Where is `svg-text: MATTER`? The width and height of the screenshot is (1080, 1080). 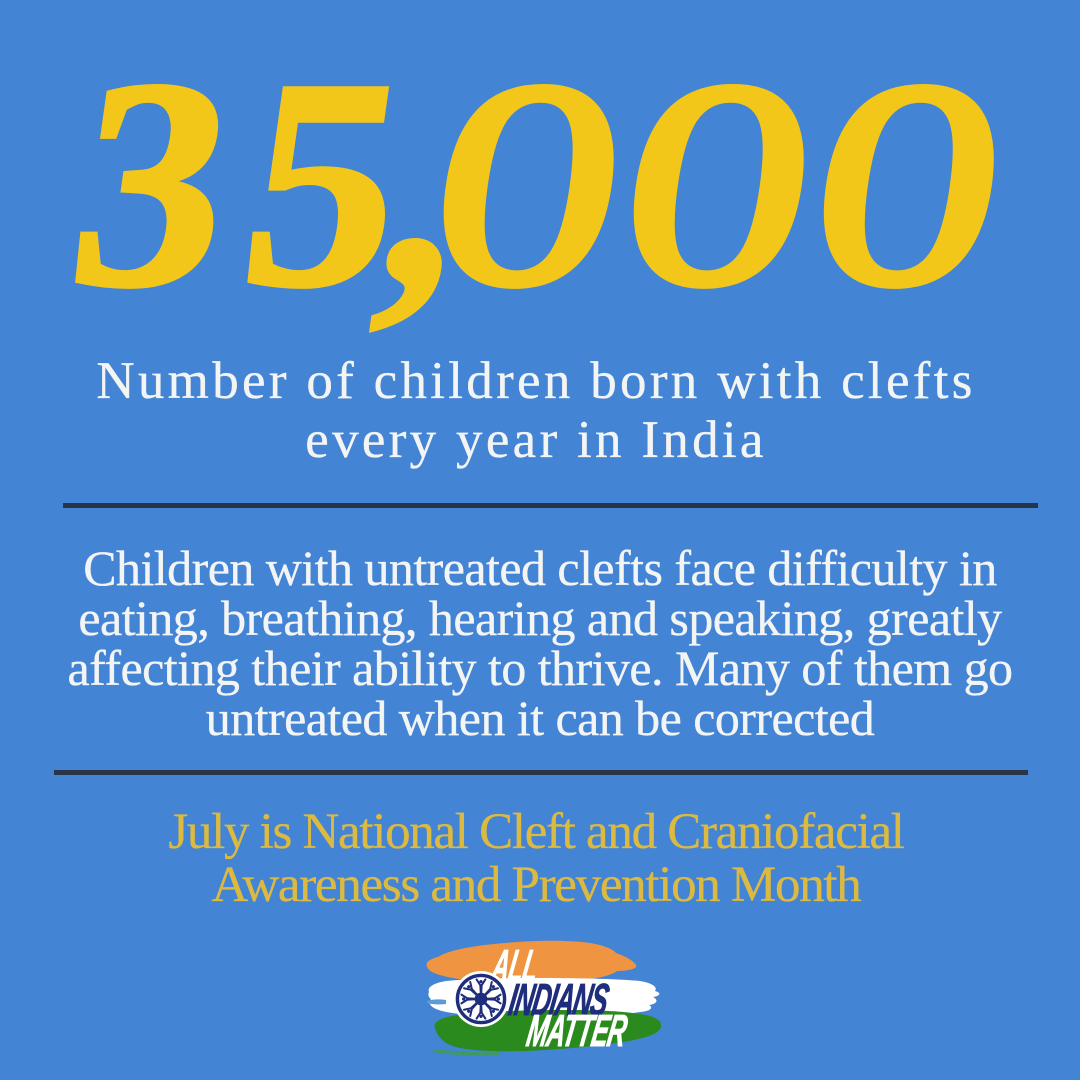
svg-text: MATTER is located at coordinates (577, 1031).